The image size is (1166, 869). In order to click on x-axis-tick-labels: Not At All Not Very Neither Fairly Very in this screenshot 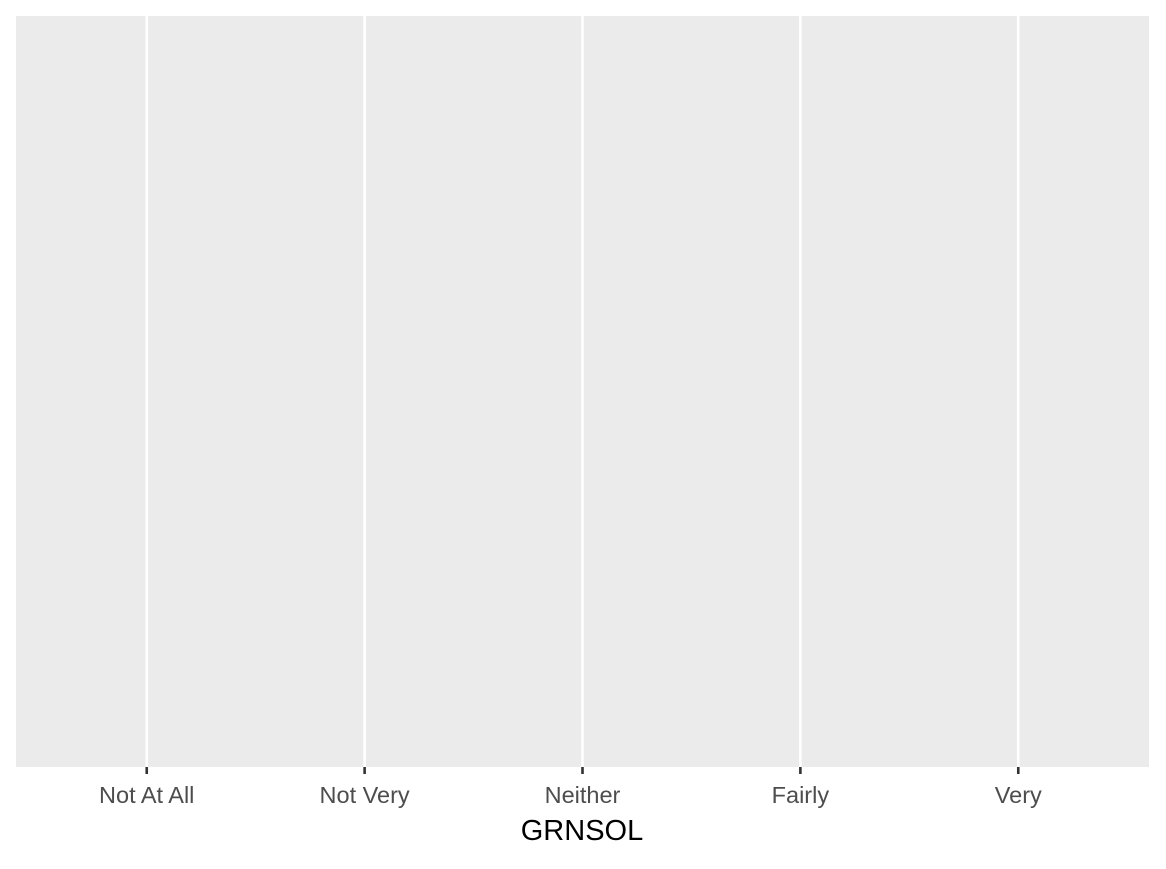, I will do `click(570, 795)`.